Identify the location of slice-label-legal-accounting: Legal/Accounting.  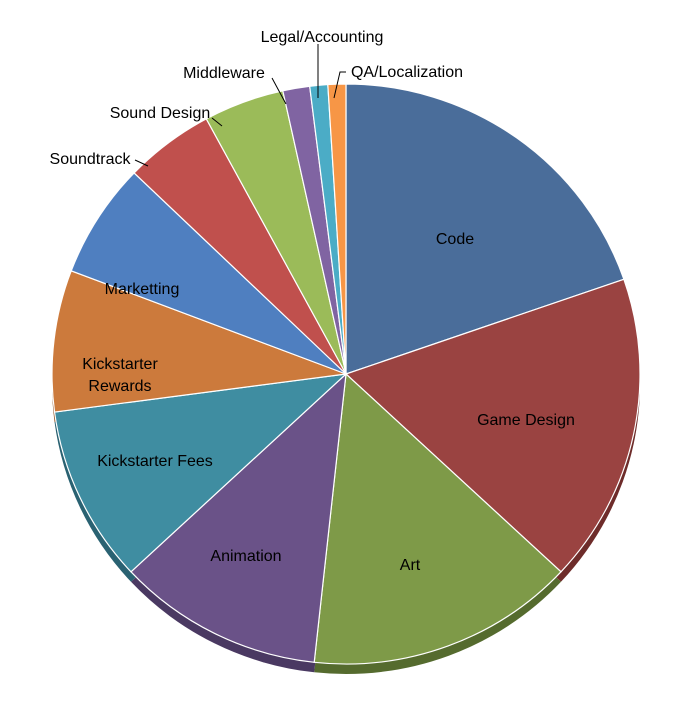
(322, 37).